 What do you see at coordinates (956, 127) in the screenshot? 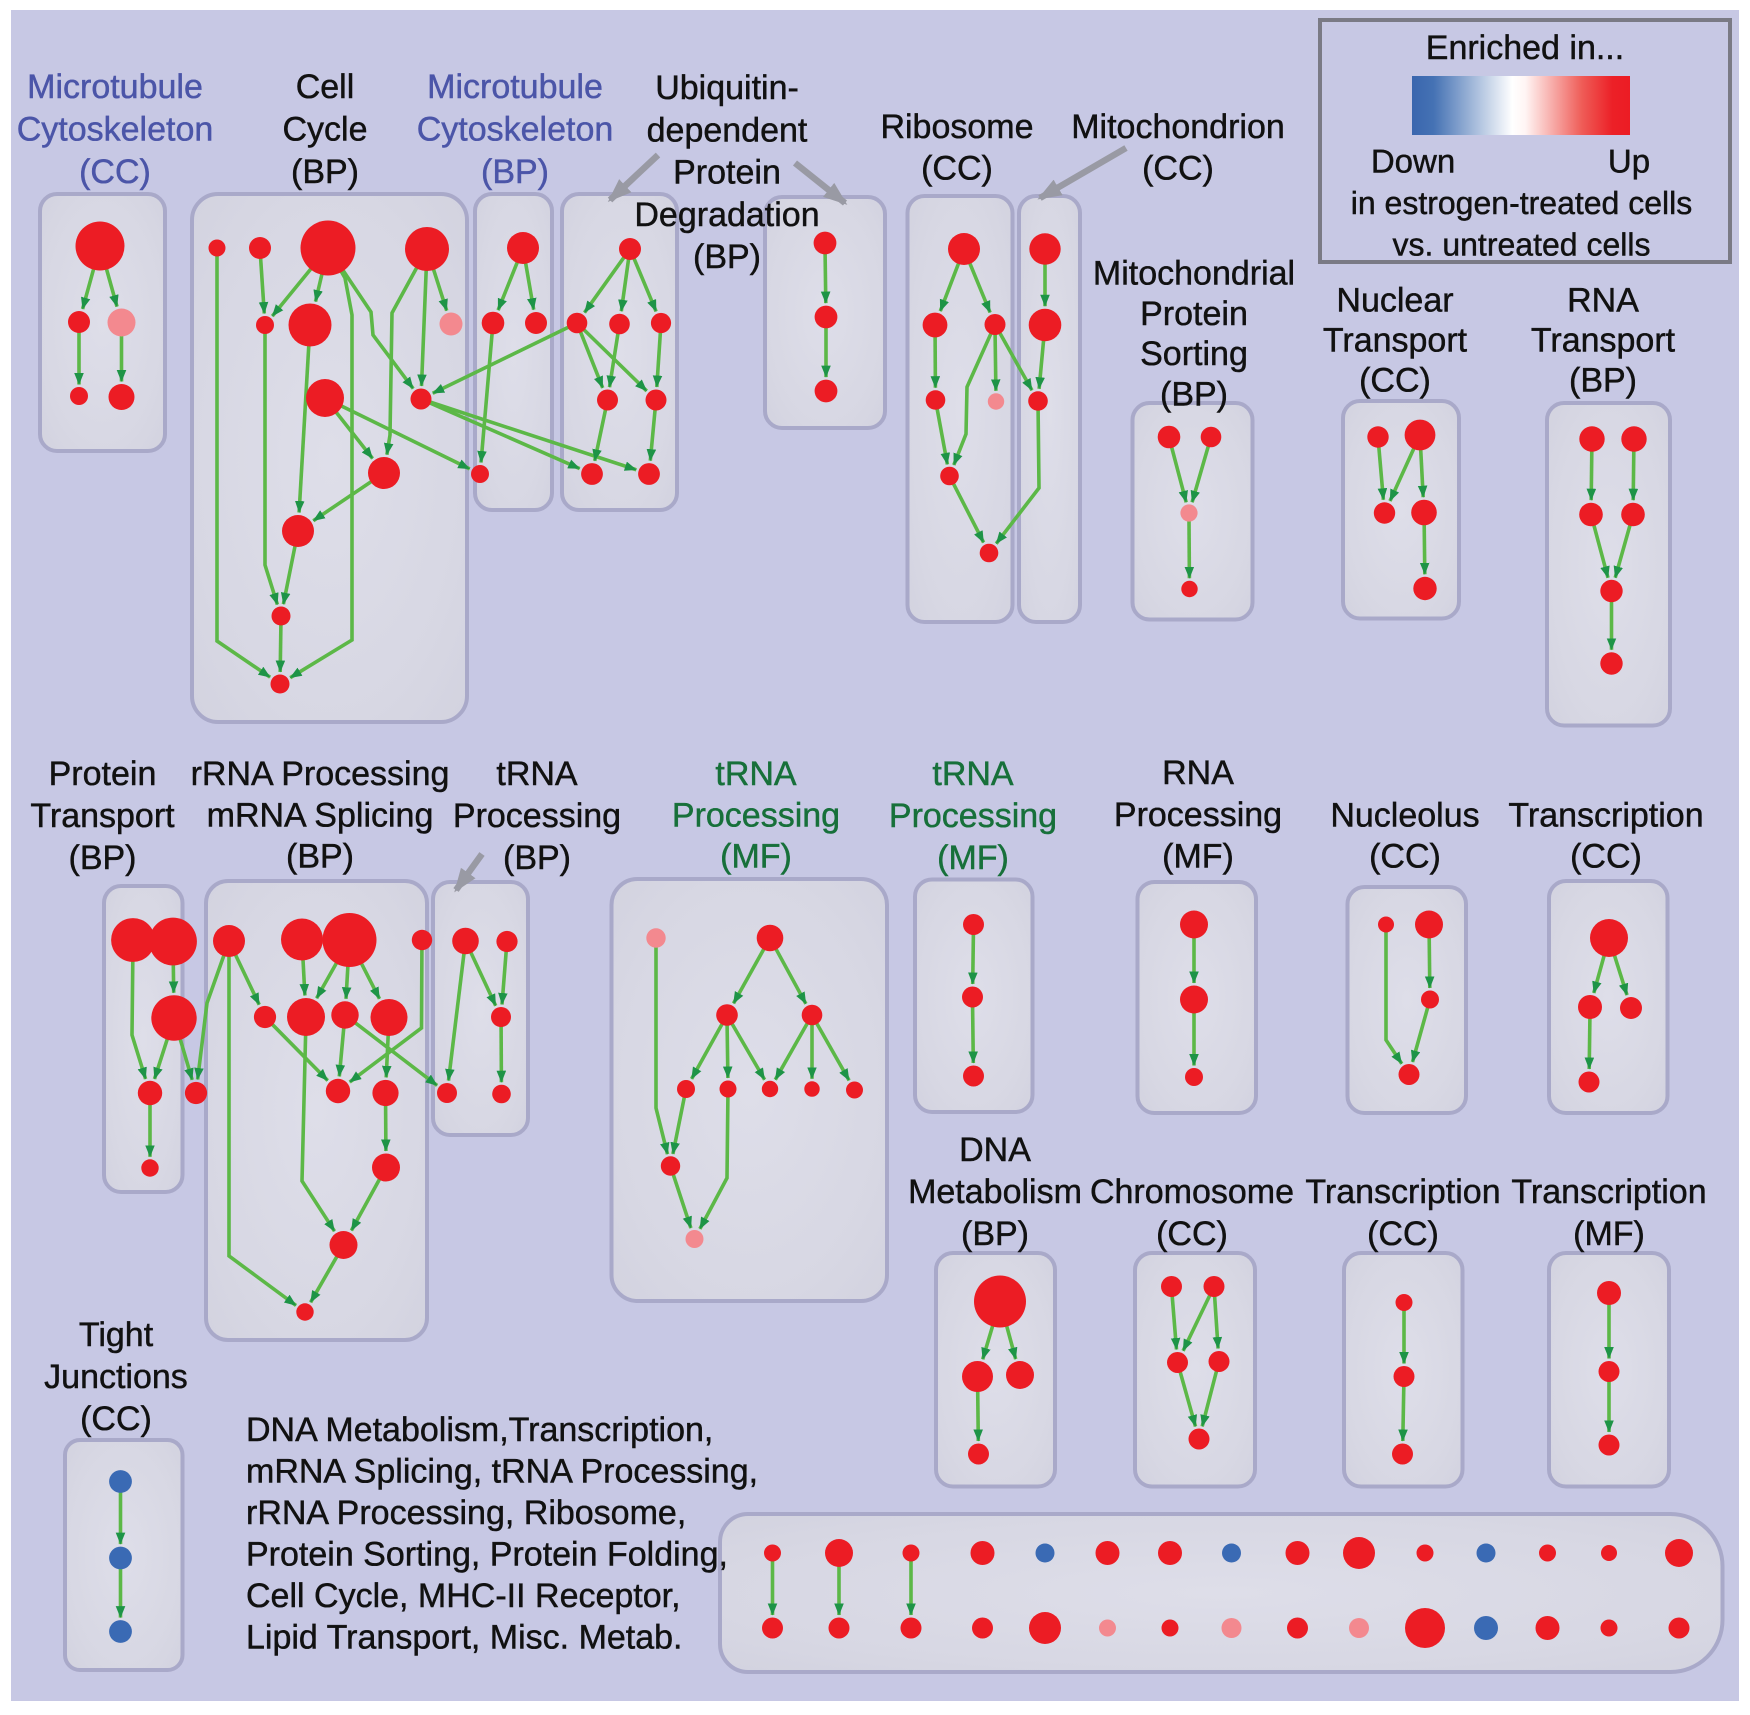
I see `svg-text: Ribosome` at bounding box center [956, 127].